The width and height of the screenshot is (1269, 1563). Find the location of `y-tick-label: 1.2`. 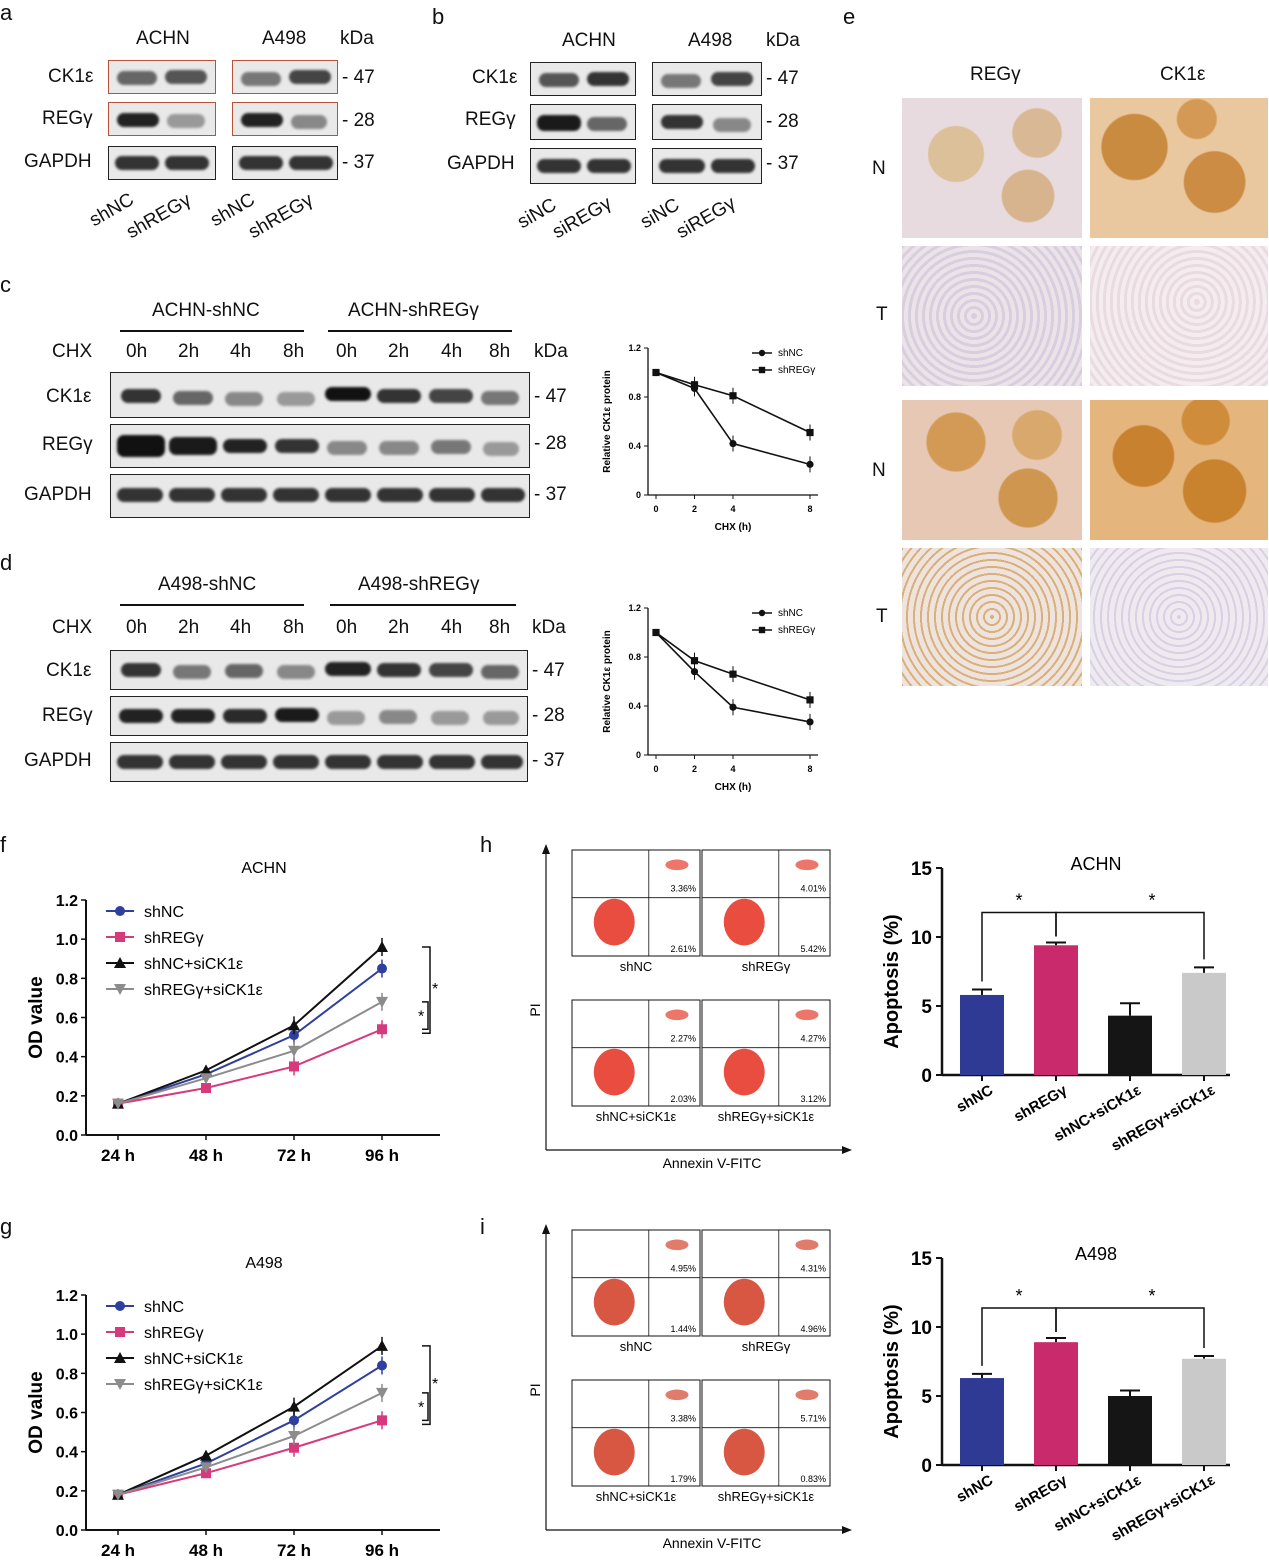

y-tick-label: 1.2 is located at coordinates (67, 1296).